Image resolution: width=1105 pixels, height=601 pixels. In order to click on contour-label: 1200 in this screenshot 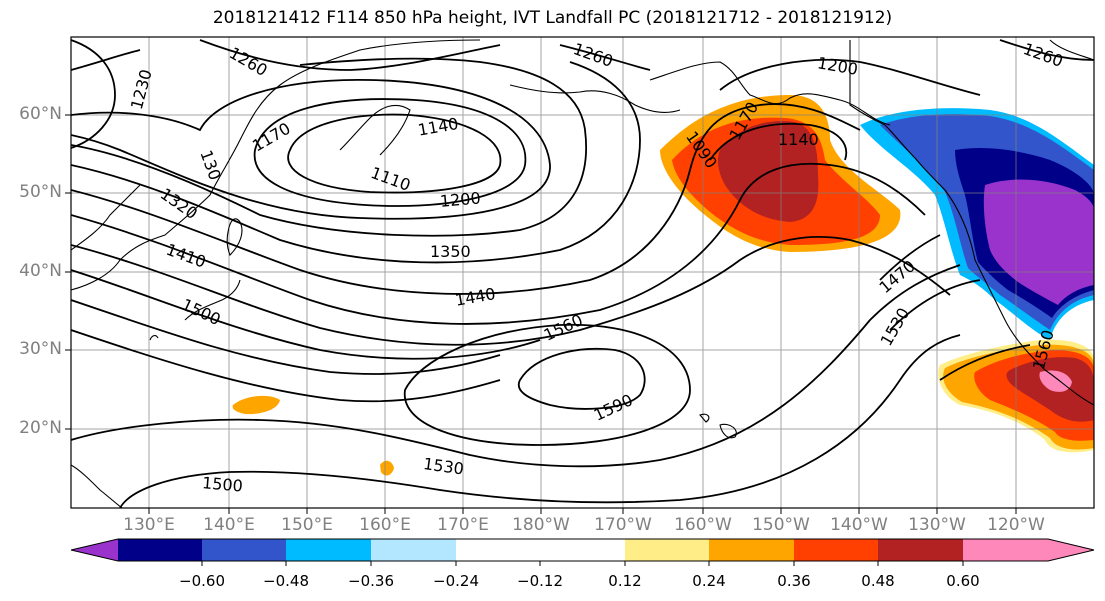, I will do `click(460, 199)`.